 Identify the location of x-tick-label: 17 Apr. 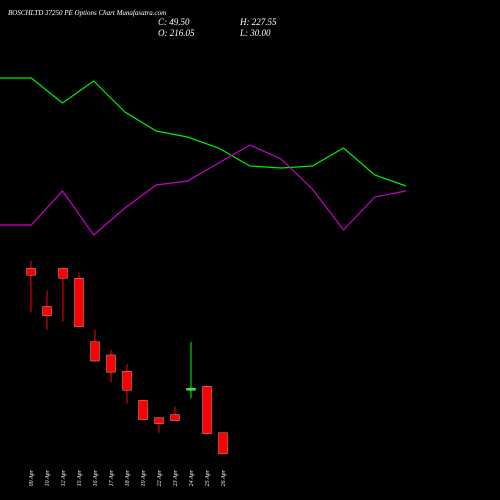
(112, 477).